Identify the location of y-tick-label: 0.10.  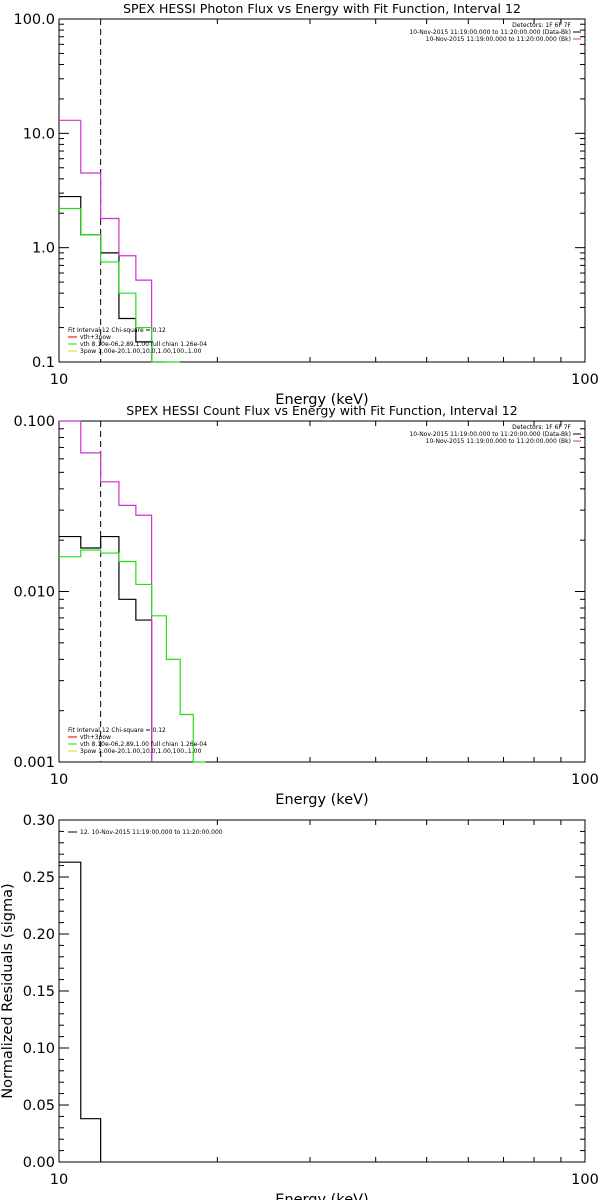
(39, 1049).